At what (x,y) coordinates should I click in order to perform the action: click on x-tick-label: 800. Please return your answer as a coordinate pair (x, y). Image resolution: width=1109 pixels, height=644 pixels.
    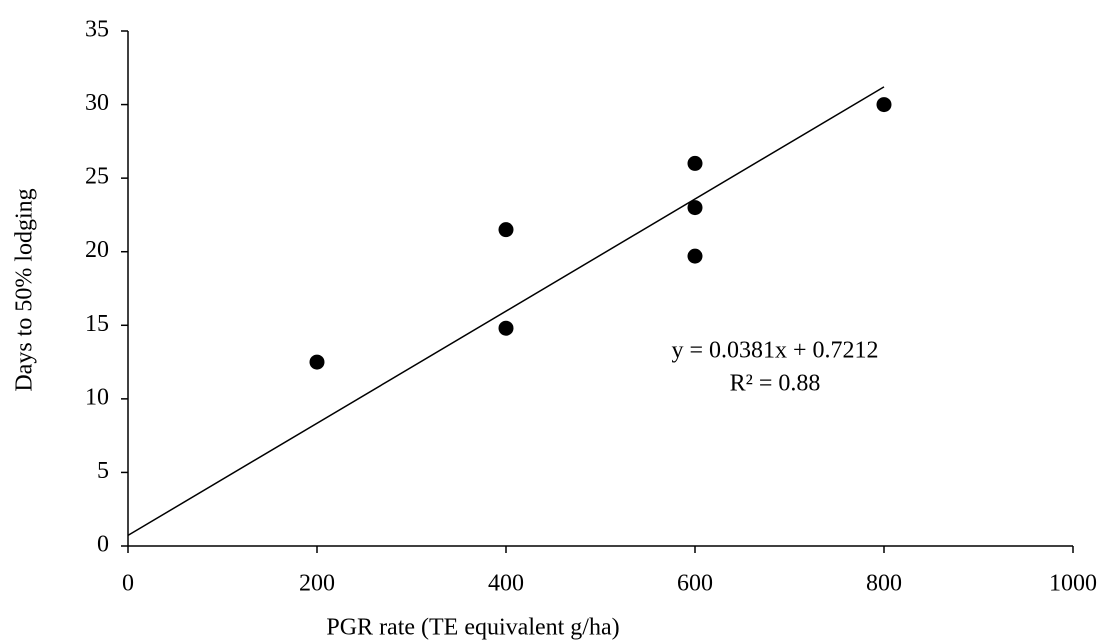
    Looking at the image, I should click on (884, 584).